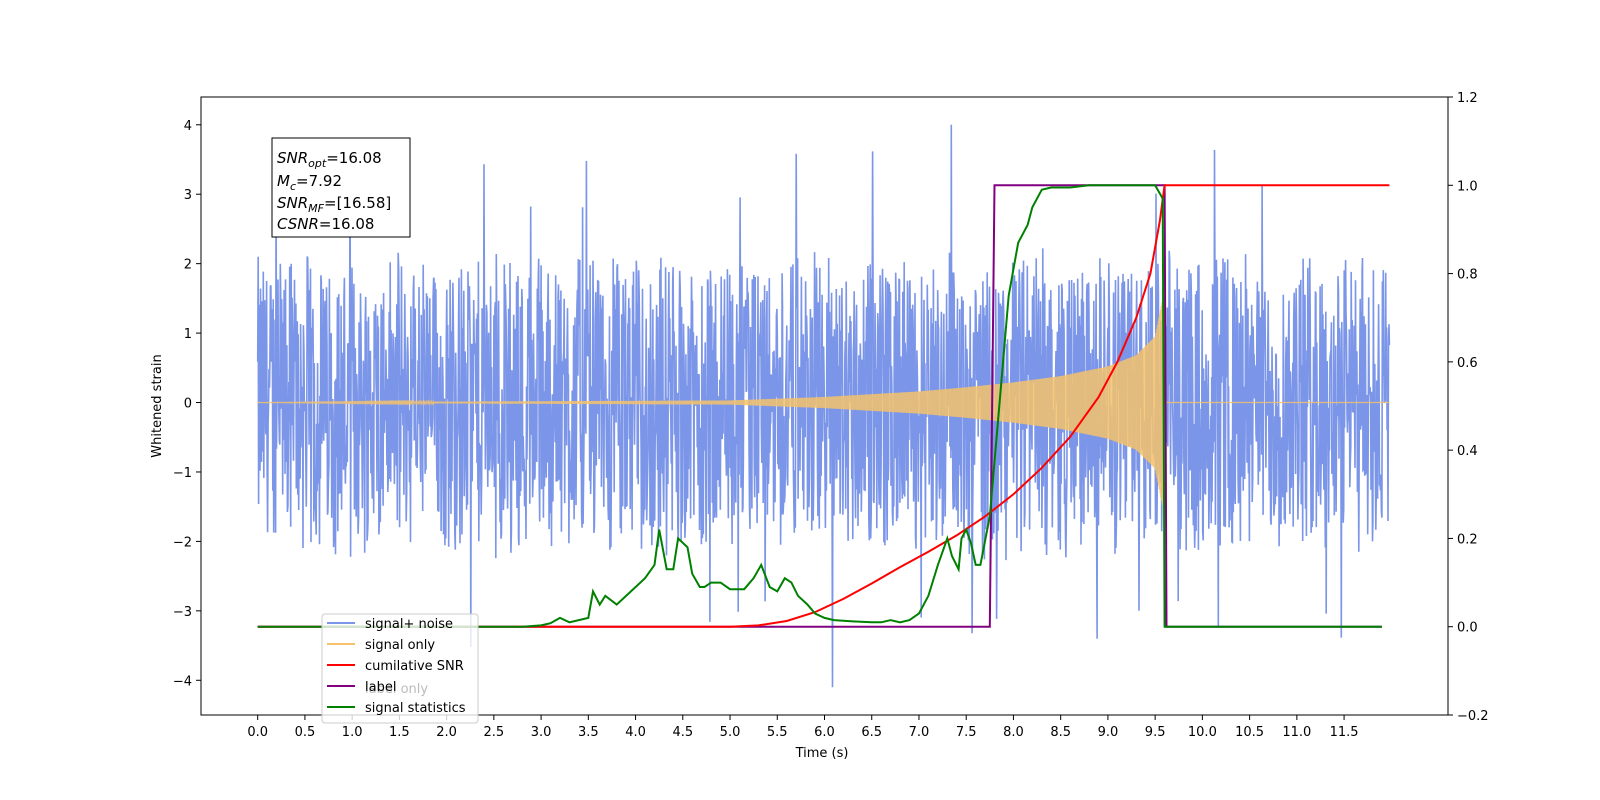  Describe the element at coordinates (257, 732) in the screenshot. I see `x-tick-label: 0.0` at that location.